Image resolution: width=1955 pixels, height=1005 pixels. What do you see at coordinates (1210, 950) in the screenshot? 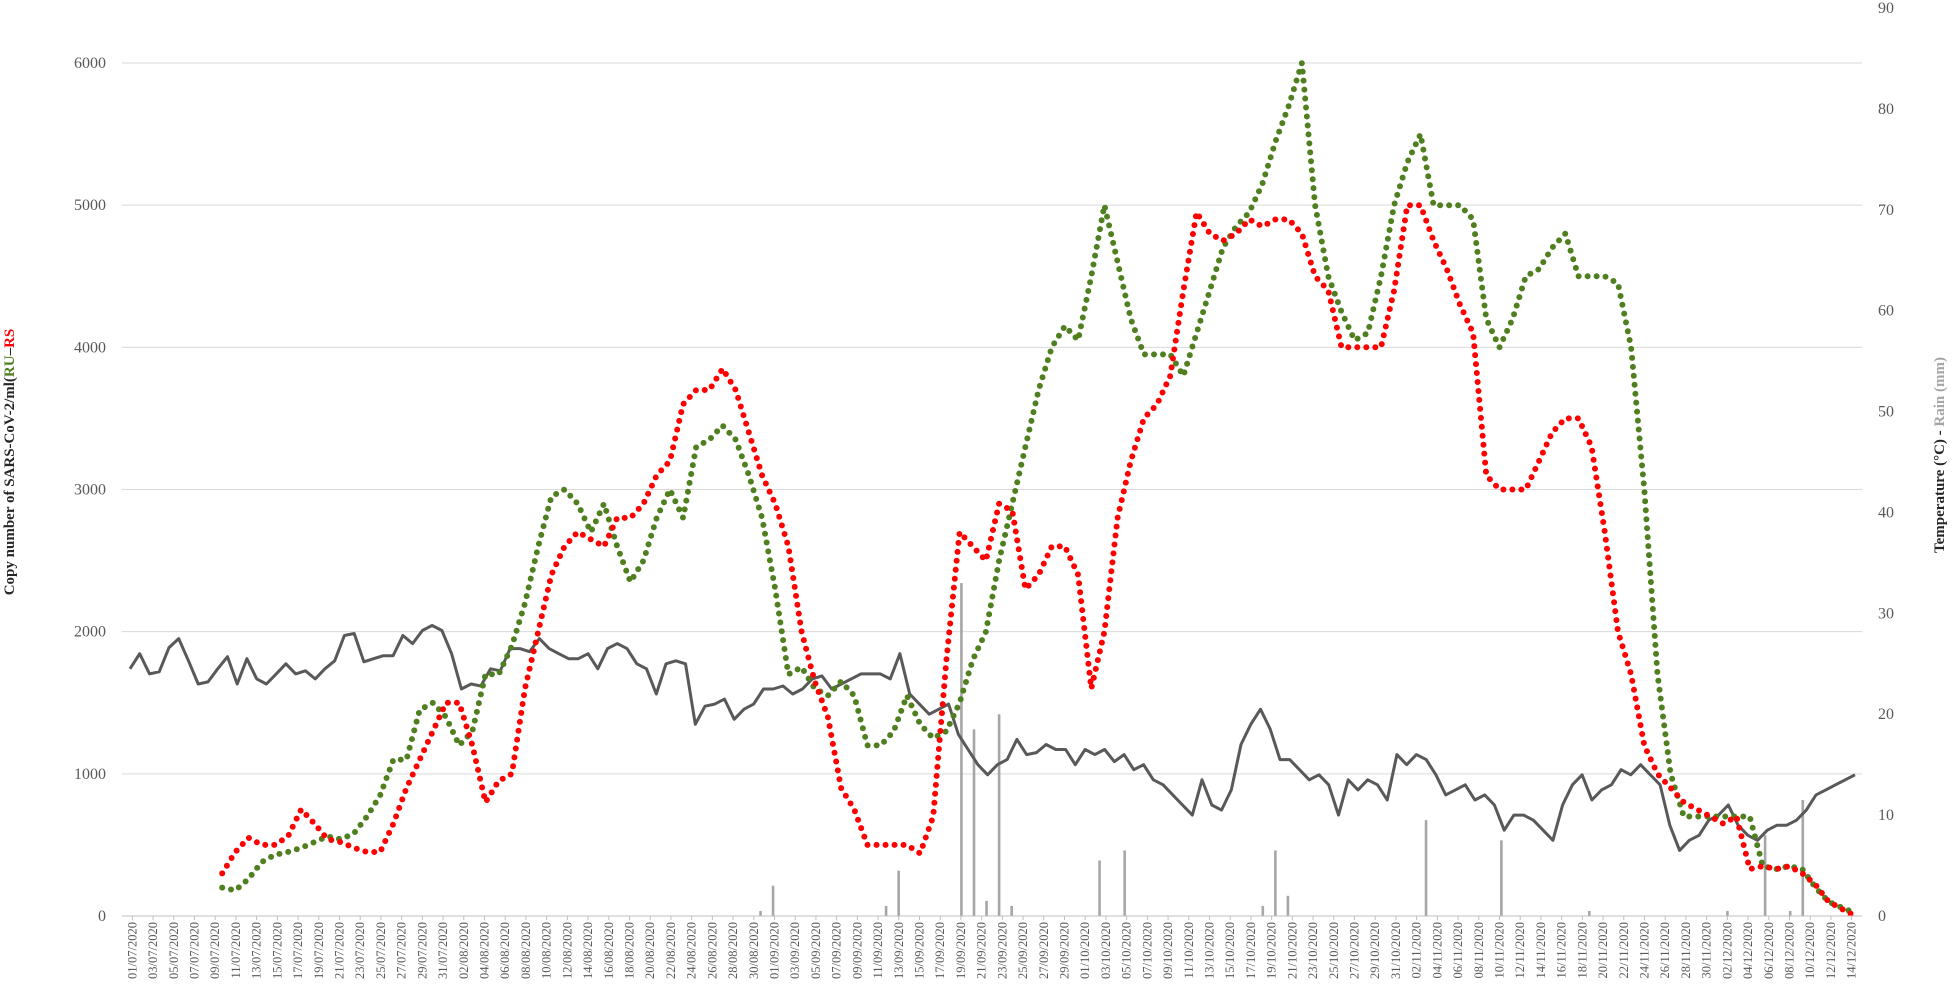
I see `x-tick-label: 13/10/2020` at bounding box center [1210, 950].